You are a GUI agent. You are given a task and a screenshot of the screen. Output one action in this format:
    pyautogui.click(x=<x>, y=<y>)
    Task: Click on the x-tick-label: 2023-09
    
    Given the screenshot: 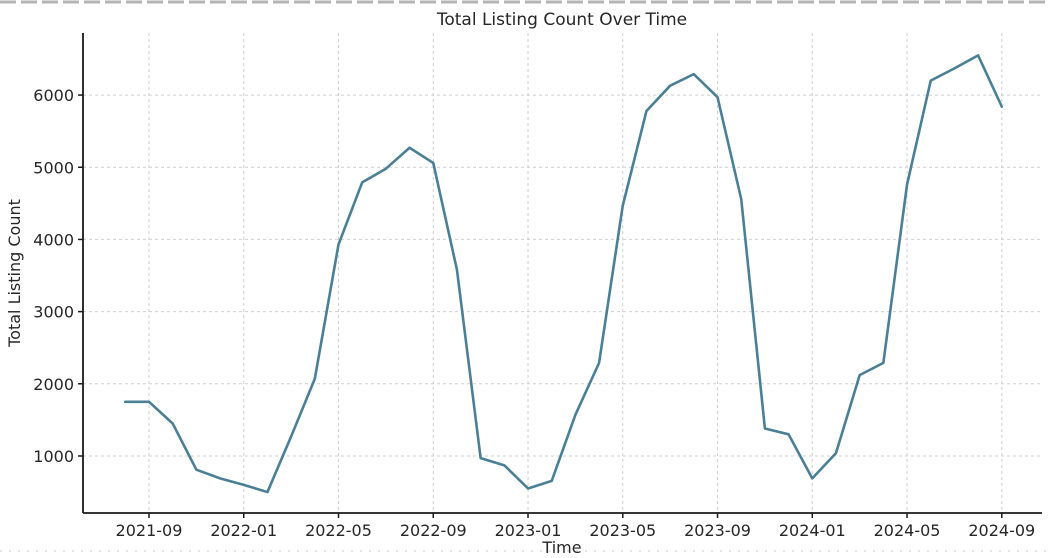 What is the action you would take?
    pyautogui.click(x=717, y=530)
    